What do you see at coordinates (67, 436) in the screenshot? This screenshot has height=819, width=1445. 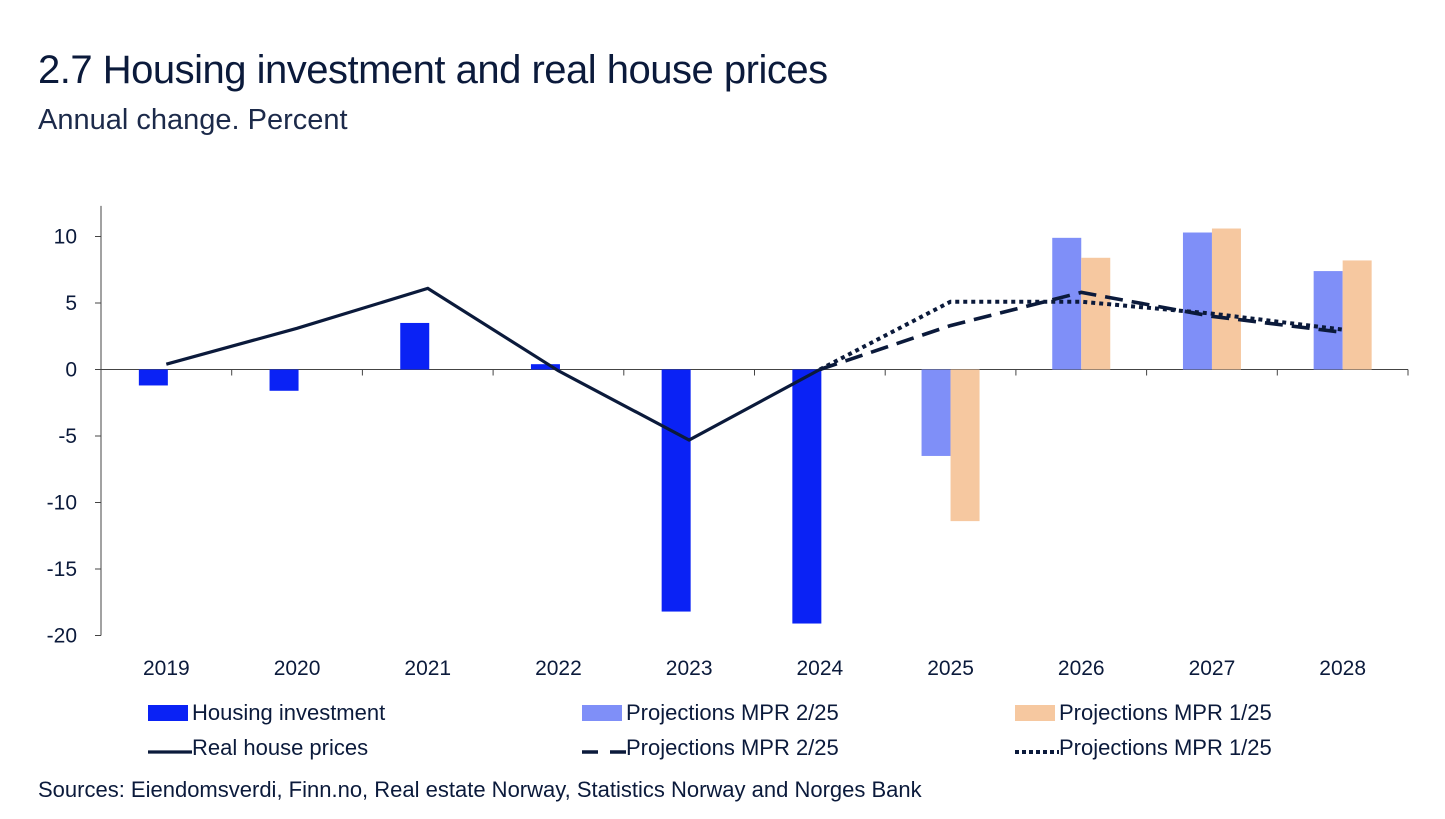 I see `y-tick-label: -5` at bounding box center [67, 436].